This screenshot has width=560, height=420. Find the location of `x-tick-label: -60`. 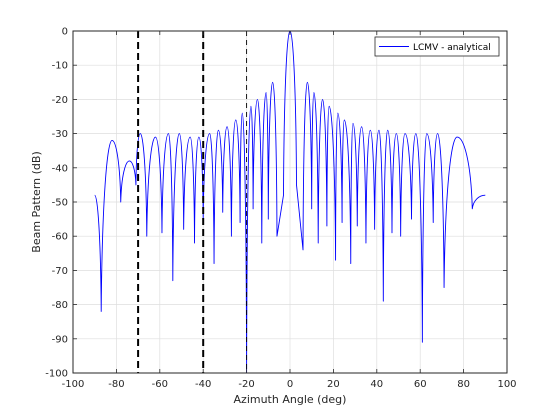

x-tick-label: -60 is located at coordinates (160, 384).